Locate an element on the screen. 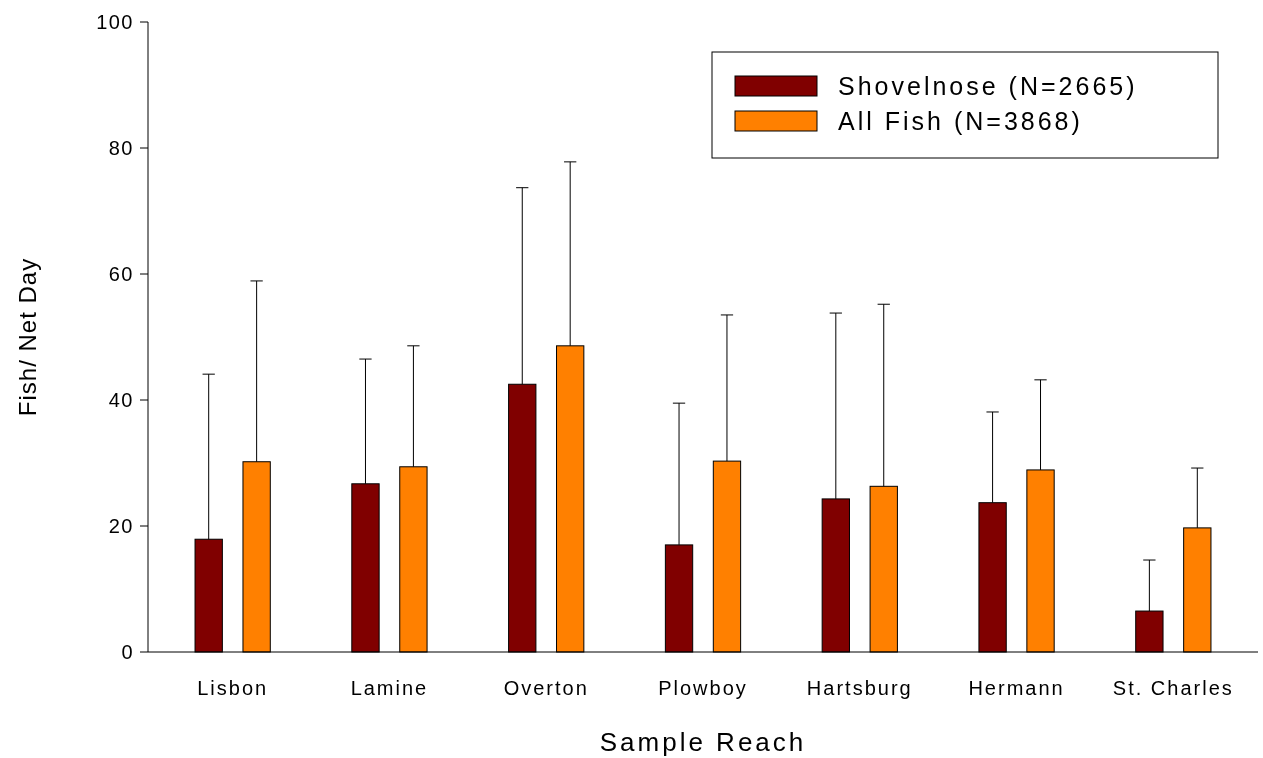 The image size is (1263, 758). legend-label: Shovelnose (N=2665) is located at coordinates (988, 85).